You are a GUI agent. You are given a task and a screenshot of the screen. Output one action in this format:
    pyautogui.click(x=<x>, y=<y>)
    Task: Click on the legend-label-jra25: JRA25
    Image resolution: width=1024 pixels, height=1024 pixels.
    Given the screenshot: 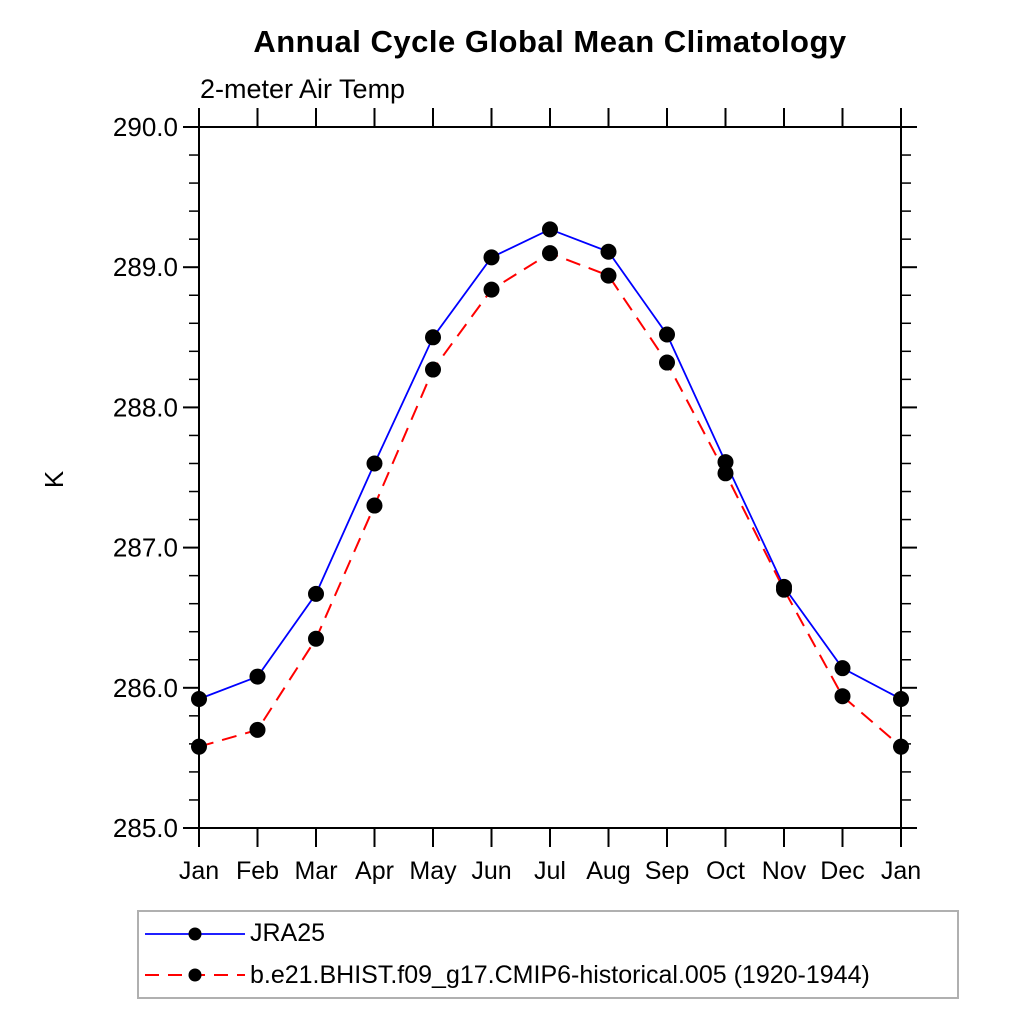 What is the action you would take?
    pyautogui.click(x=288, y=933)
    